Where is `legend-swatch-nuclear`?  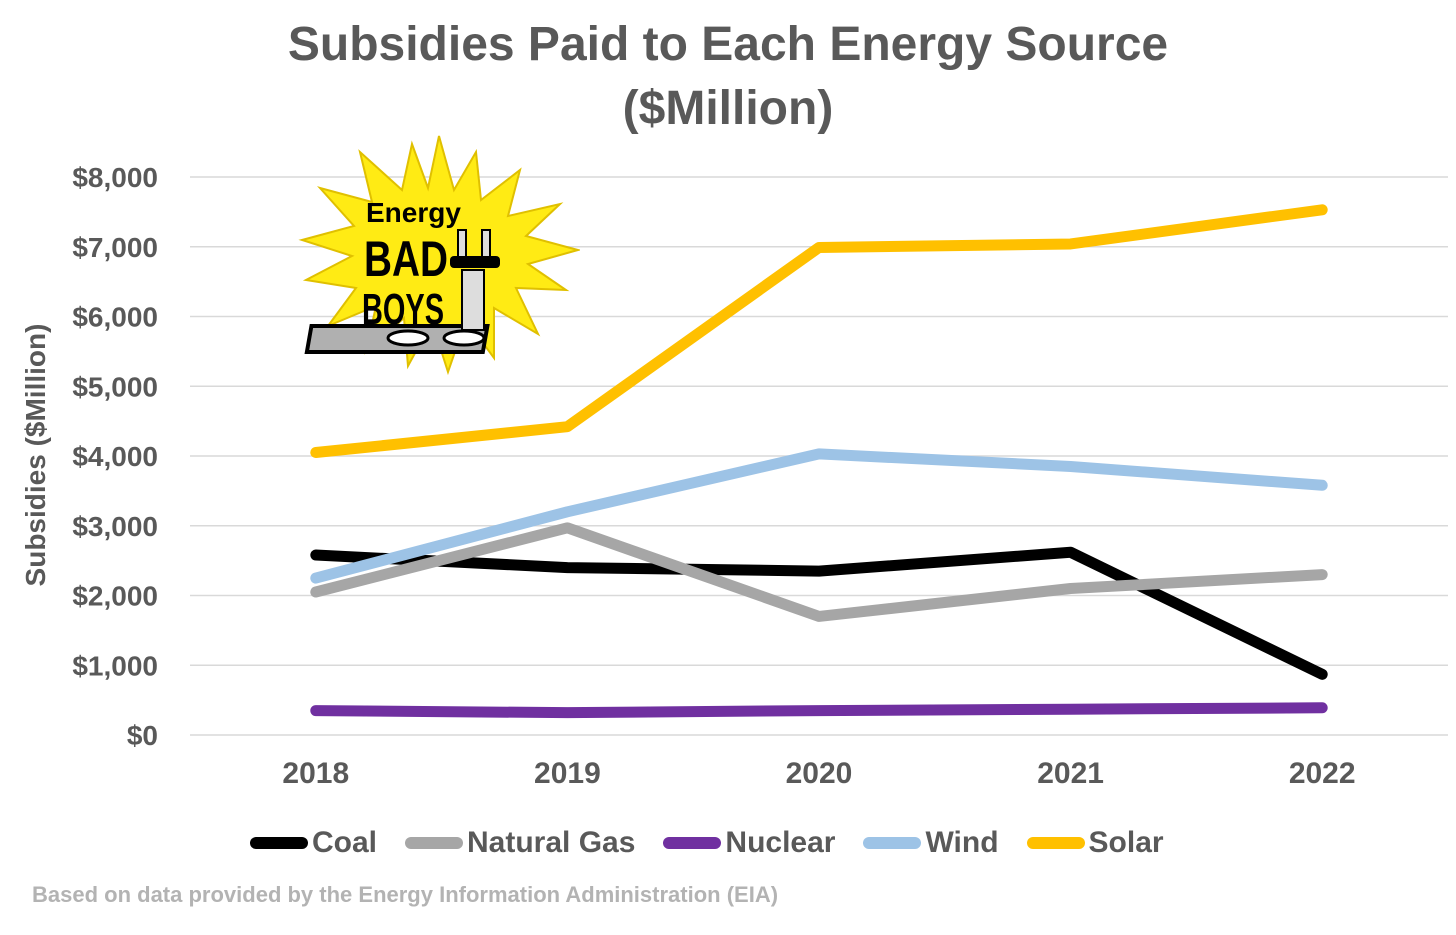 legend-swatch-nuclear is located at coordinates (692, 843).